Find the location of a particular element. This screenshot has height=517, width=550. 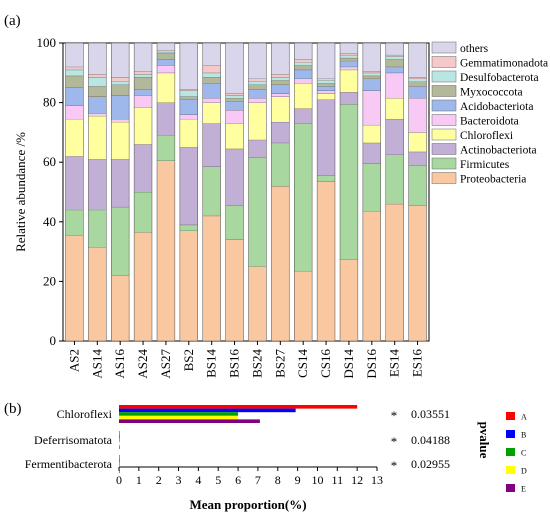

x-tick-label: ES14 is located at coordinates (394, 363).